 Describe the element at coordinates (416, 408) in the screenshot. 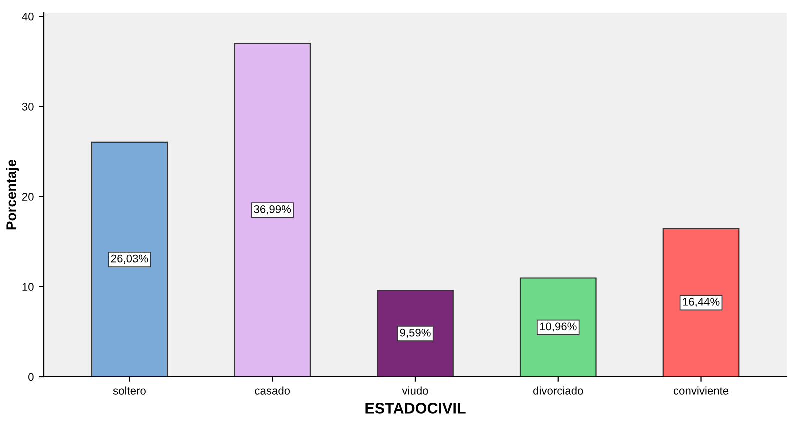

I see `x-axis-title: ESTADOCIVIL` at that location.